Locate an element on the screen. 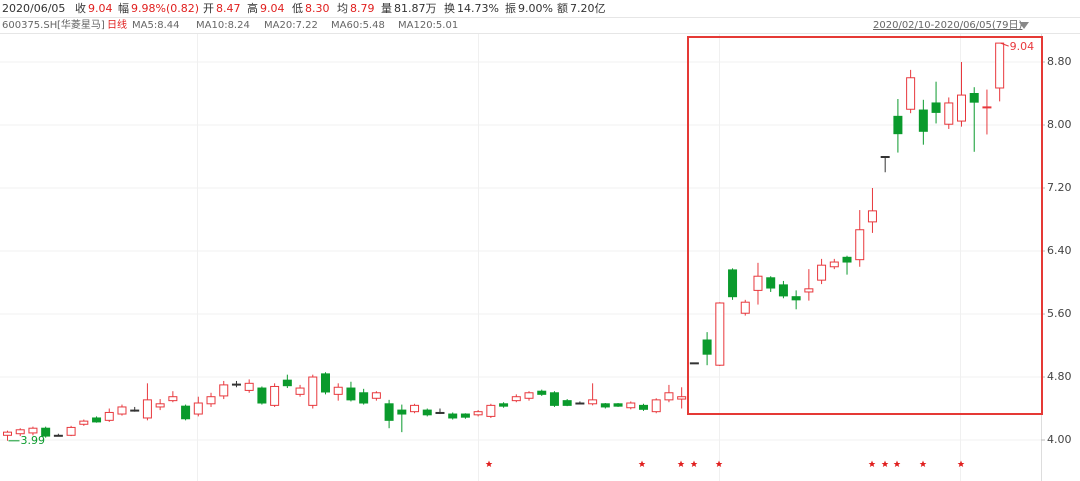 The height and width of the screenshot is (481, 1080). date: 2020/06/05 is located at coordinates (34, 8).